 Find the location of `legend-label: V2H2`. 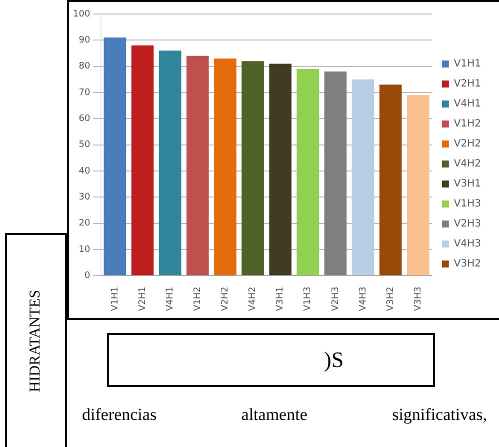

legend-label: V2H2 is located at coordinates (468, 144).